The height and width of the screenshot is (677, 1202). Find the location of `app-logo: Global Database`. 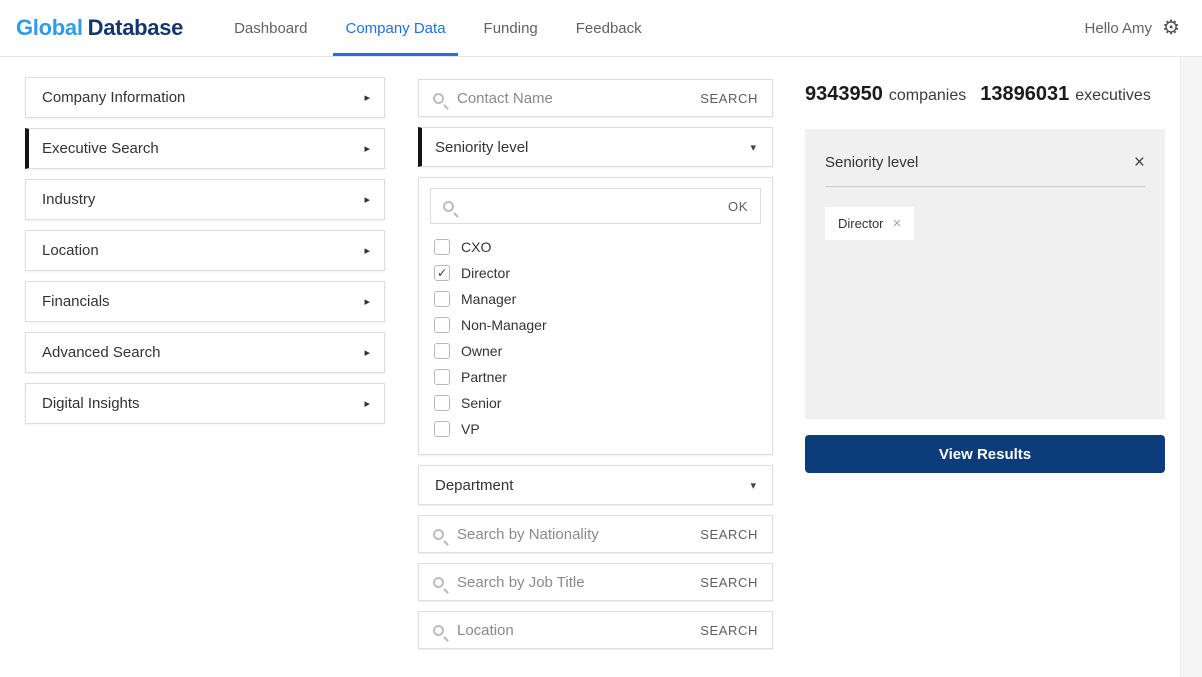

app-logo: Global Database is located at coordinates (99, 28).